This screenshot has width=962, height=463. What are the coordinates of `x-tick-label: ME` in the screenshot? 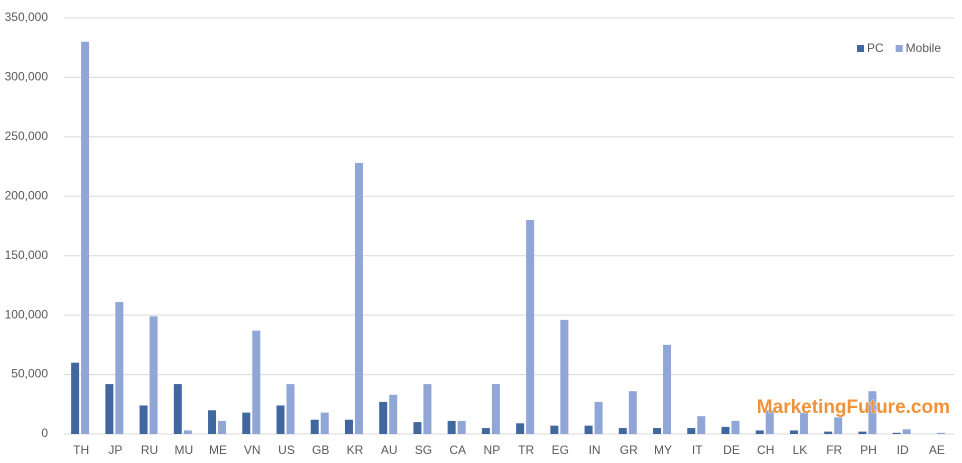 It's located at (218, 450).